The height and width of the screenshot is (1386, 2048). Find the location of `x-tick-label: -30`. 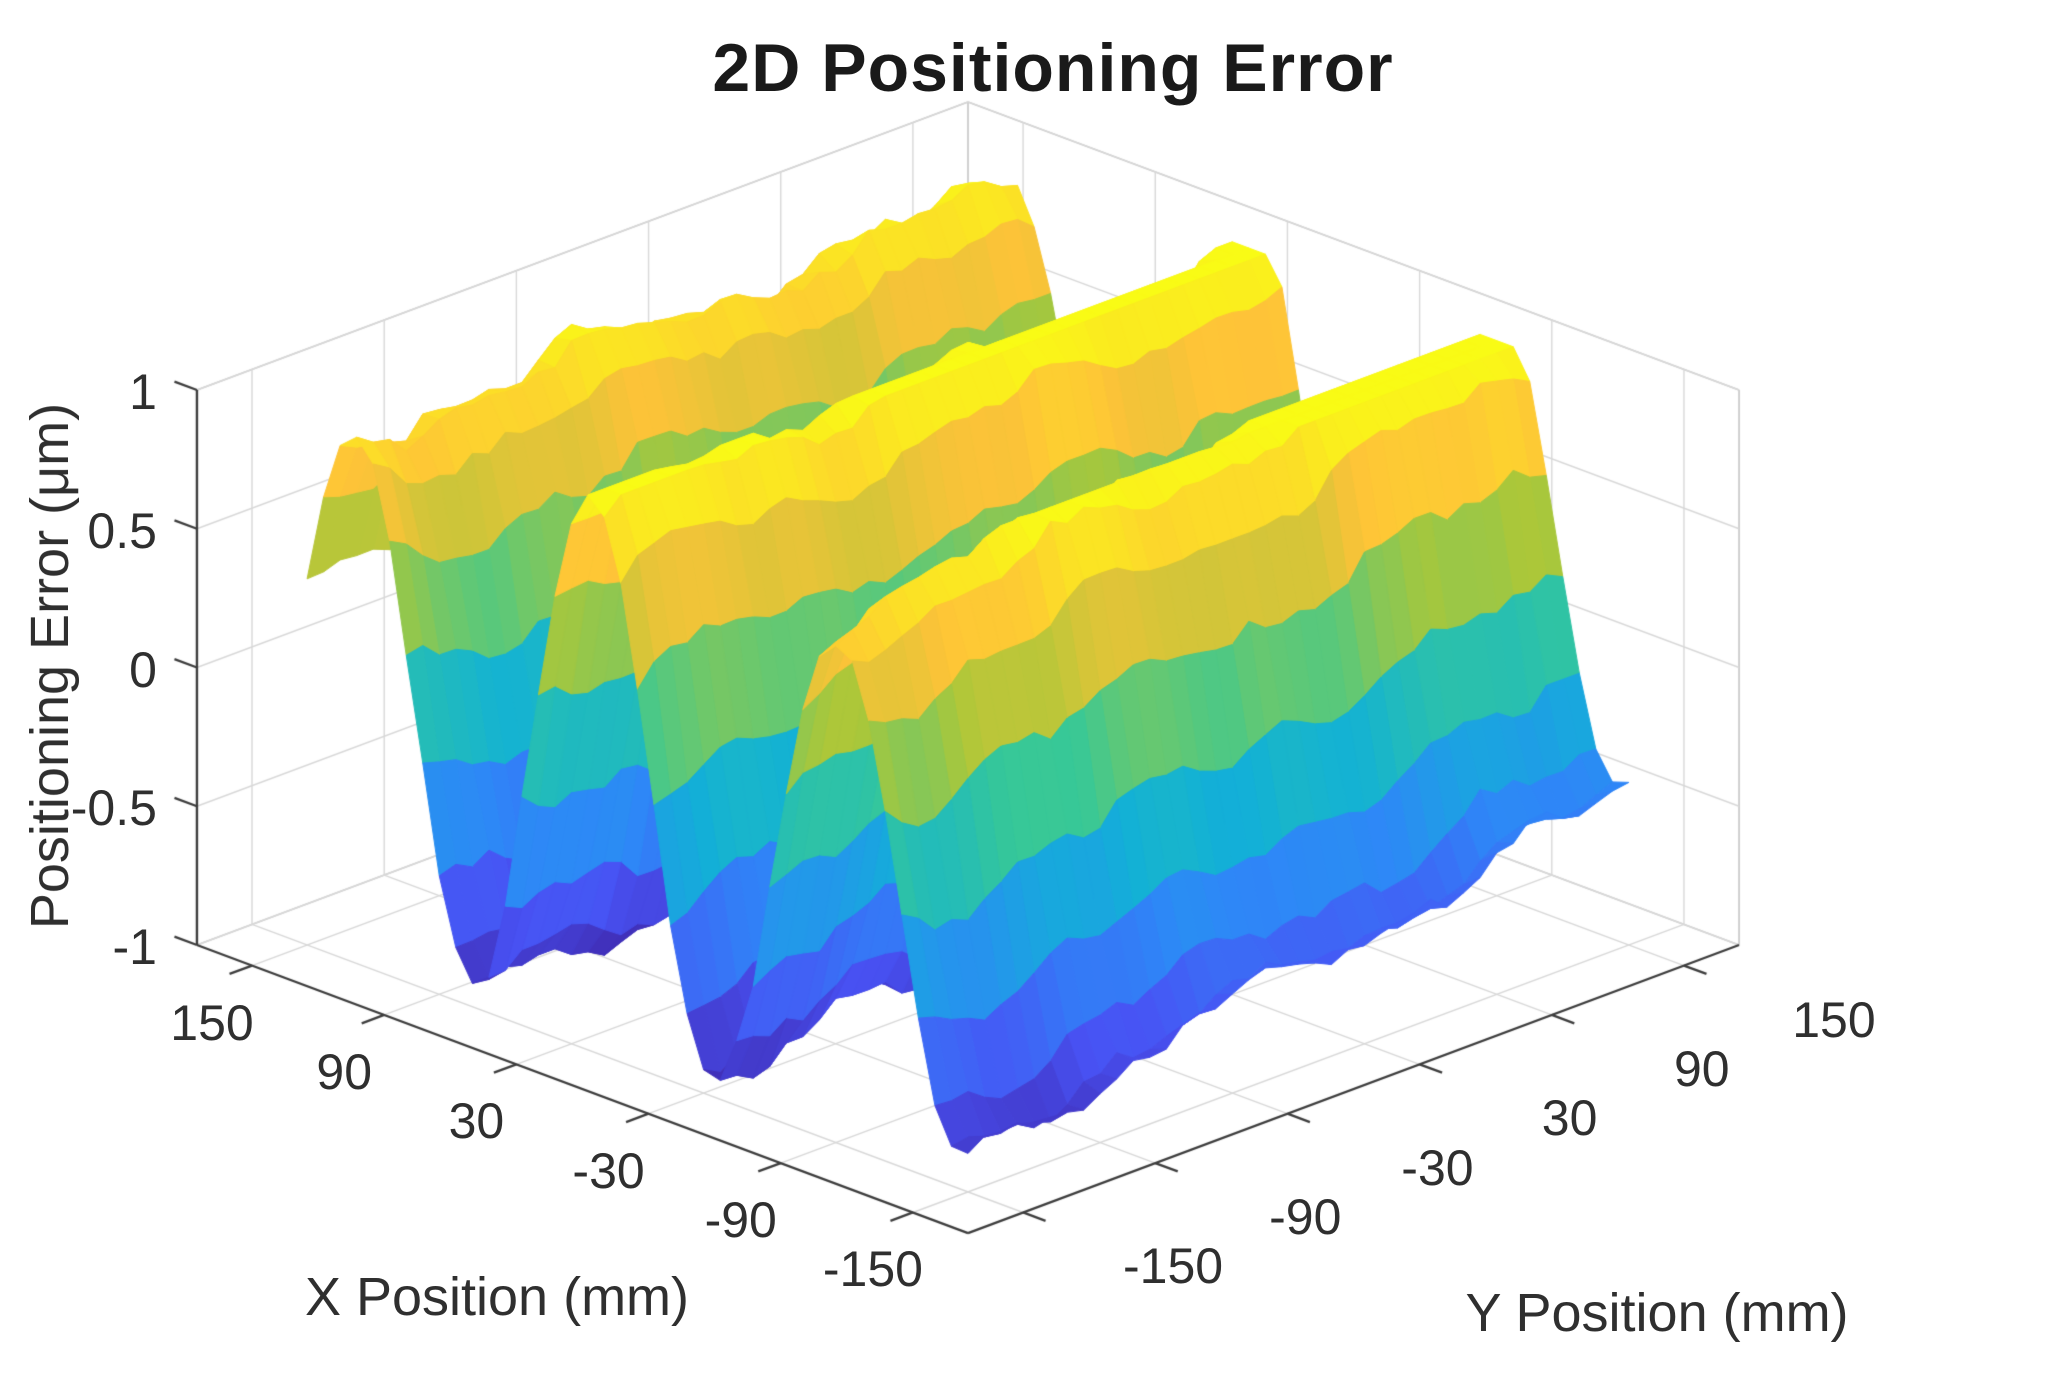

x-tick-label: -30 is located at coordinates (608, 1170).